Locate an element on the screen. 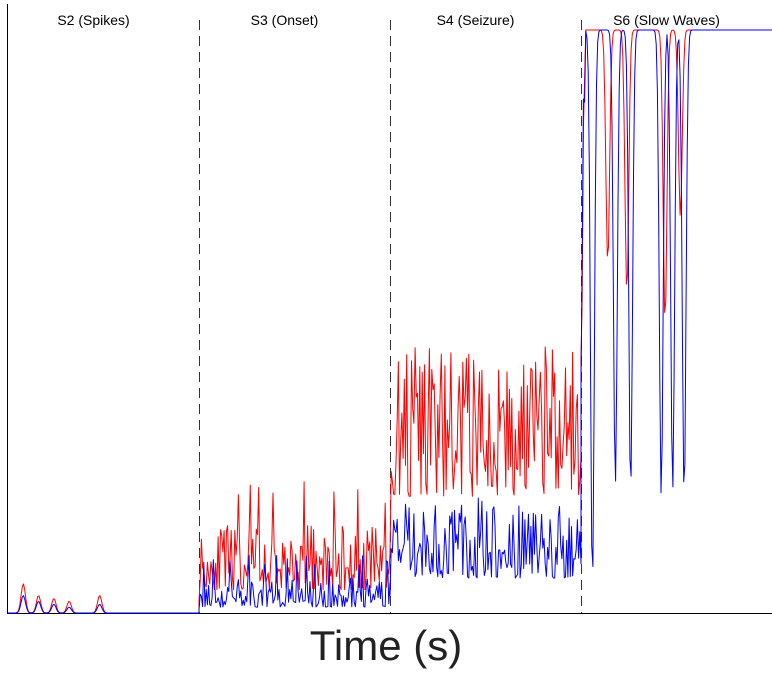 This screenshot has height=684, width=772. stage-label: S3 (Onset) is located at coordinates (285, 20).